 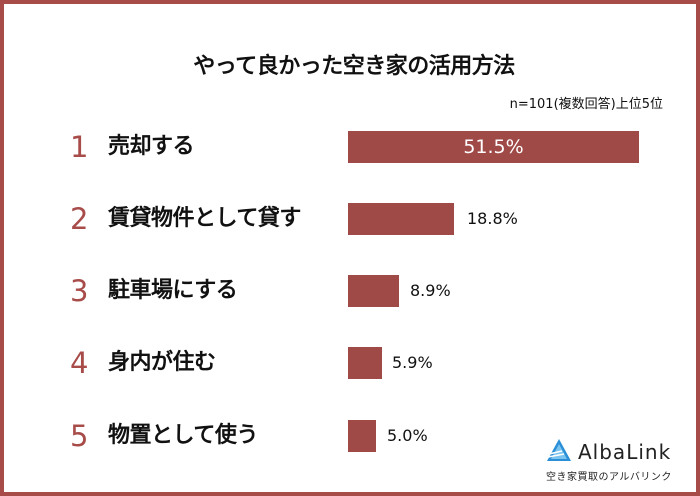 What do you see at coordinates (586, 104) in the screenshot?
I see `sample-note: n=101(複数回答)上位5位` at bounding box center [586, 104].